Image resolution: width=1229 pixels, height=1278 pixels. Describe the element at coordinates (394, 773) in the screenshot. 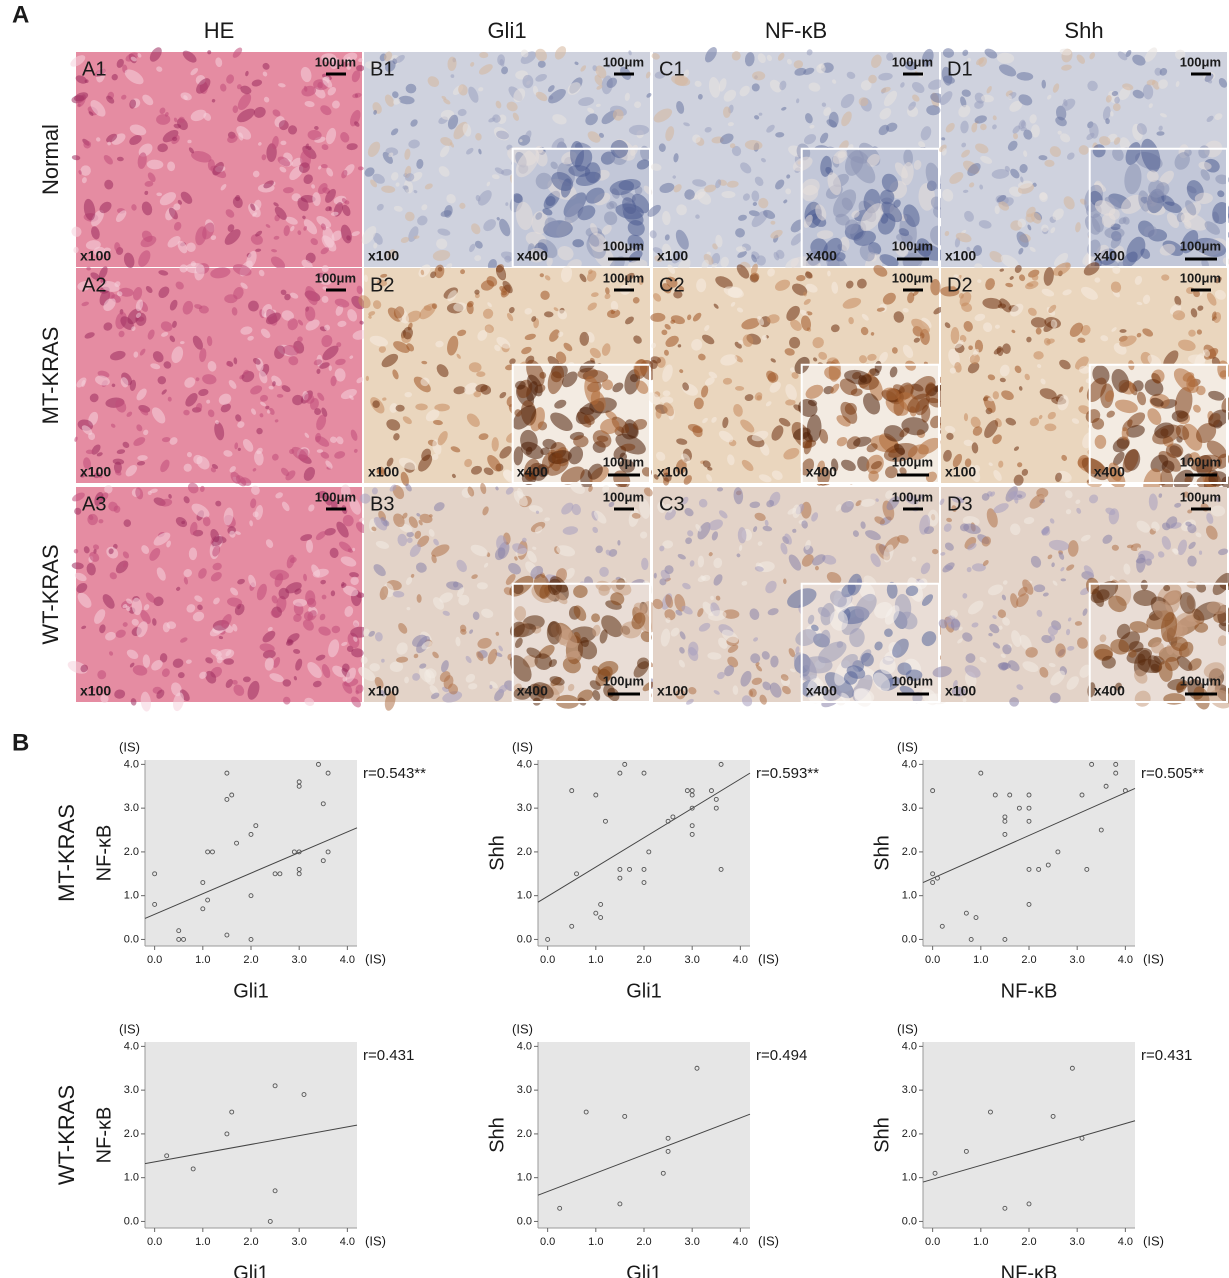

I see `correlation: r=0.543**` at that location.